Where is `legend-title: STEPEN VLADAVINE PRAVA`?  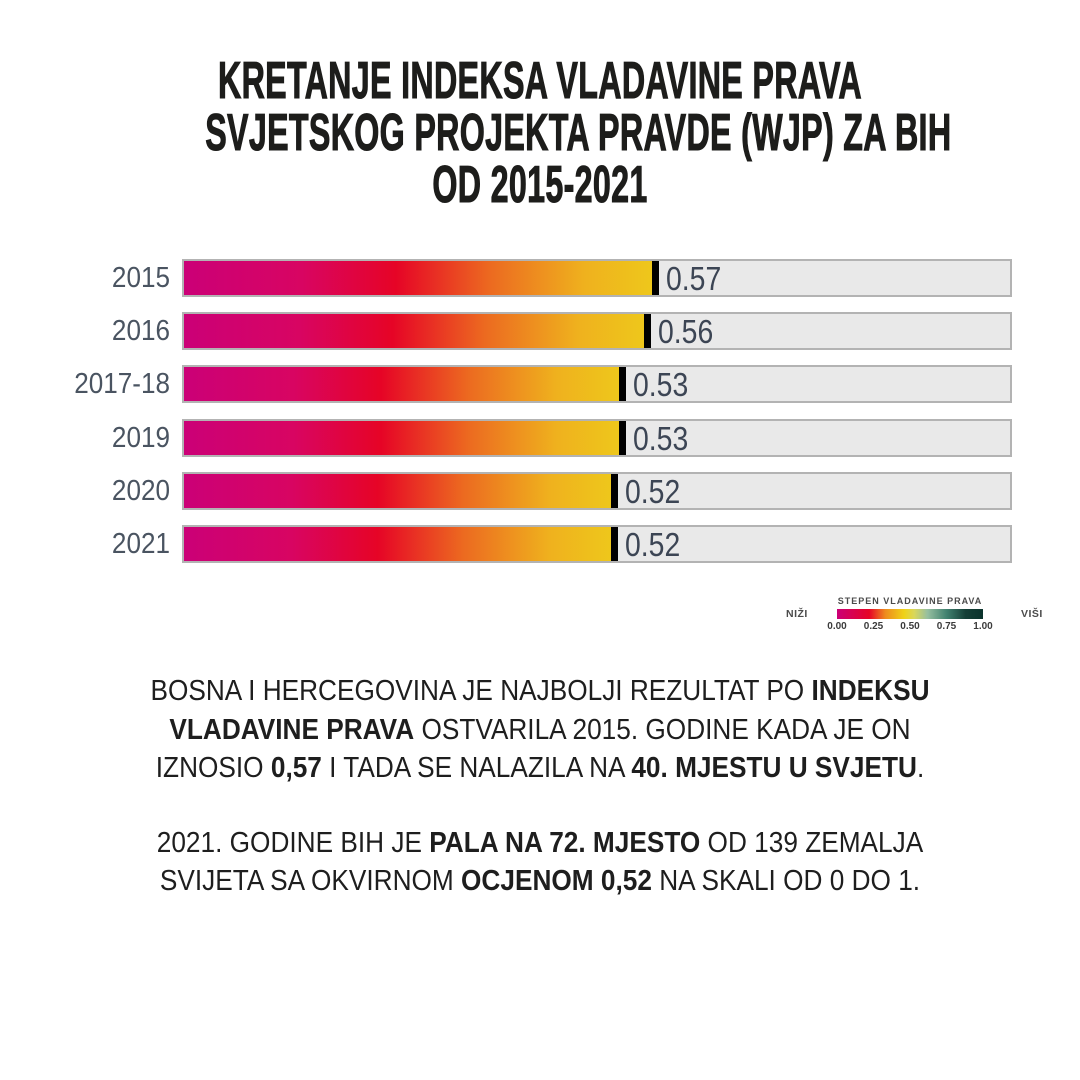
legend-title: STEPEN VLADAVINE PRAVA is located at coordinates (910, 601).